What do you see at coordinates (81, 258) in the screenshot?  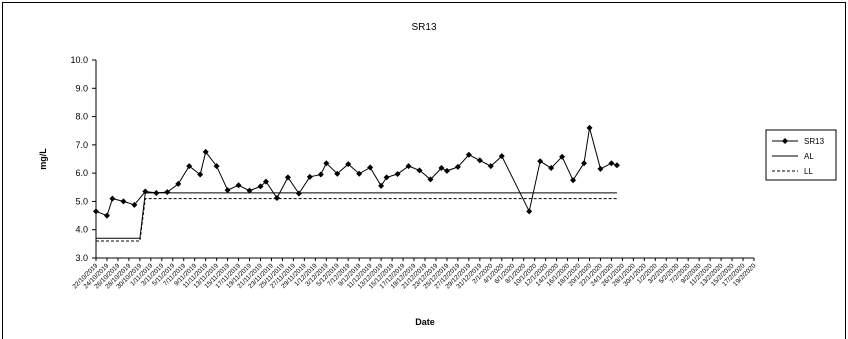 I see `y-tick-label: 3.0` at bounding box center [81, 258].